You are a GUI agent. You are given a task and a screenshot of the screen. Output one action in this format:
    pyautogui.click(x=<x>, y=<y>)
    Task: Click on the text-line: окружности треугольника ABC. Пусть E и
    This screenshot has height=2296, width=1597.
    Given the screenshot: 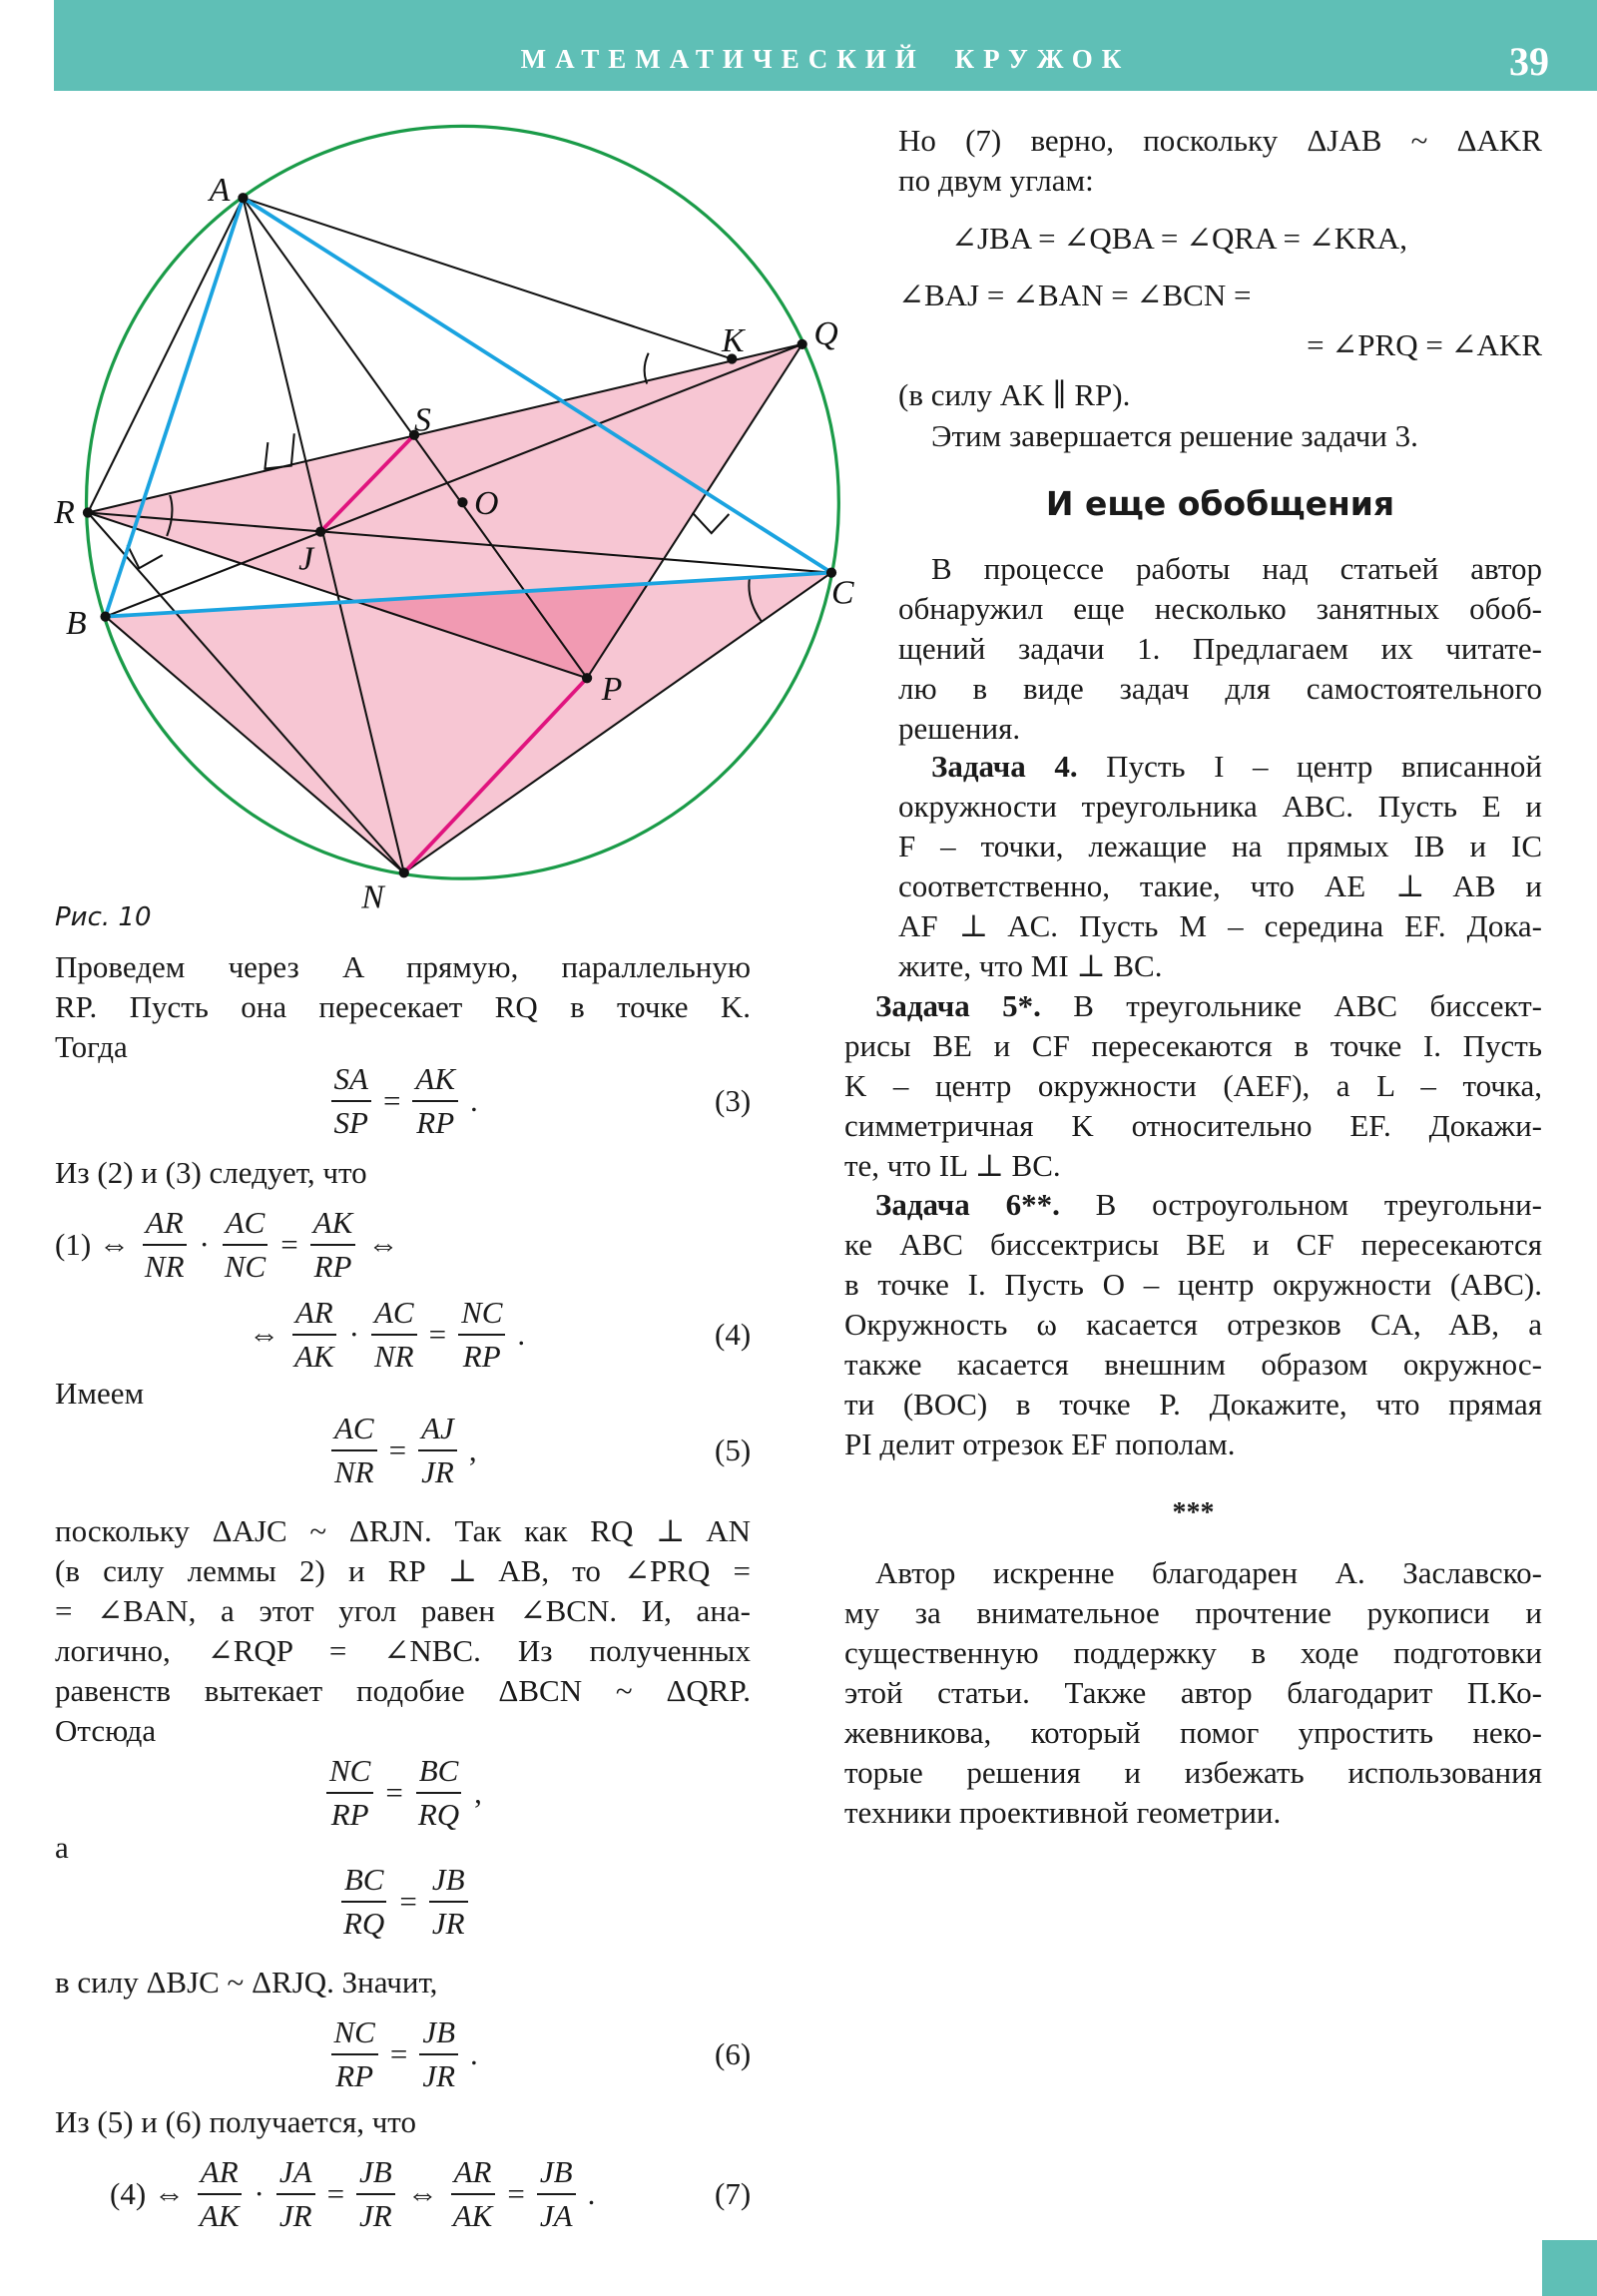 What is the action you would take?
    pyautogui.click(x=1220, y=807)
    